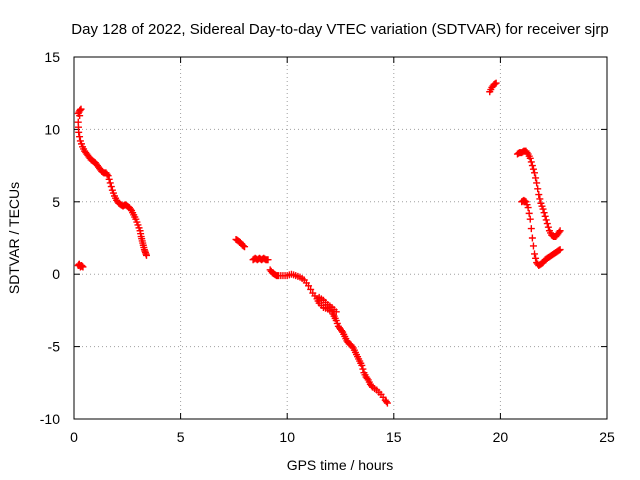 The image size is (640, 480). Describe the element at coordinates (50, 419) in the screenshot. I see `y-tick-label: -10` at that location.